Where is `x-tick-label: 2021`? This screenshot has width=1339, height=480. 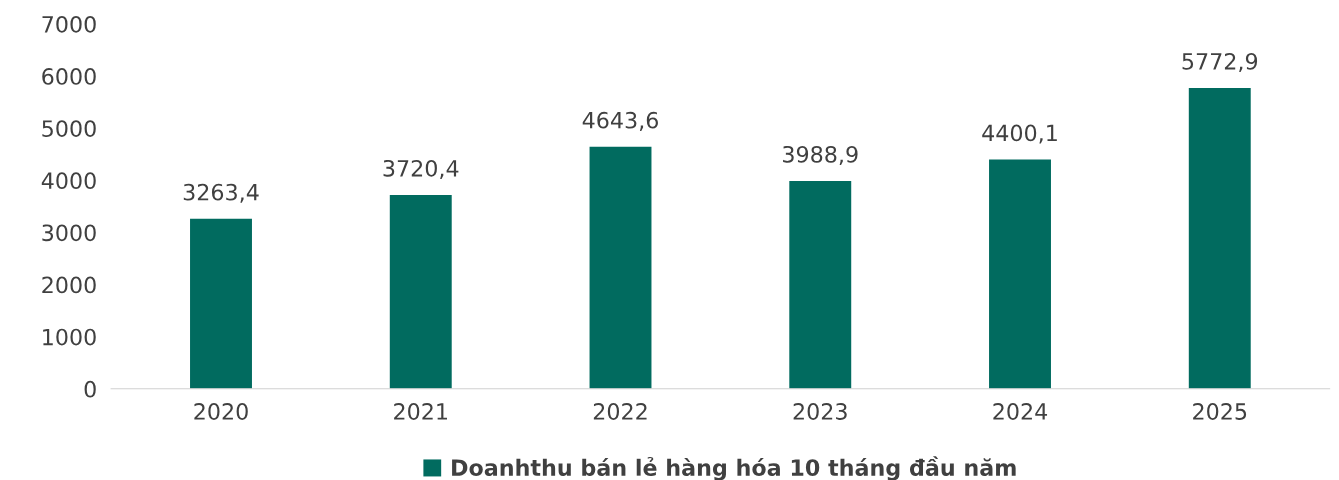
x-tick-label: 2021 is located at coordinates (420, 411).